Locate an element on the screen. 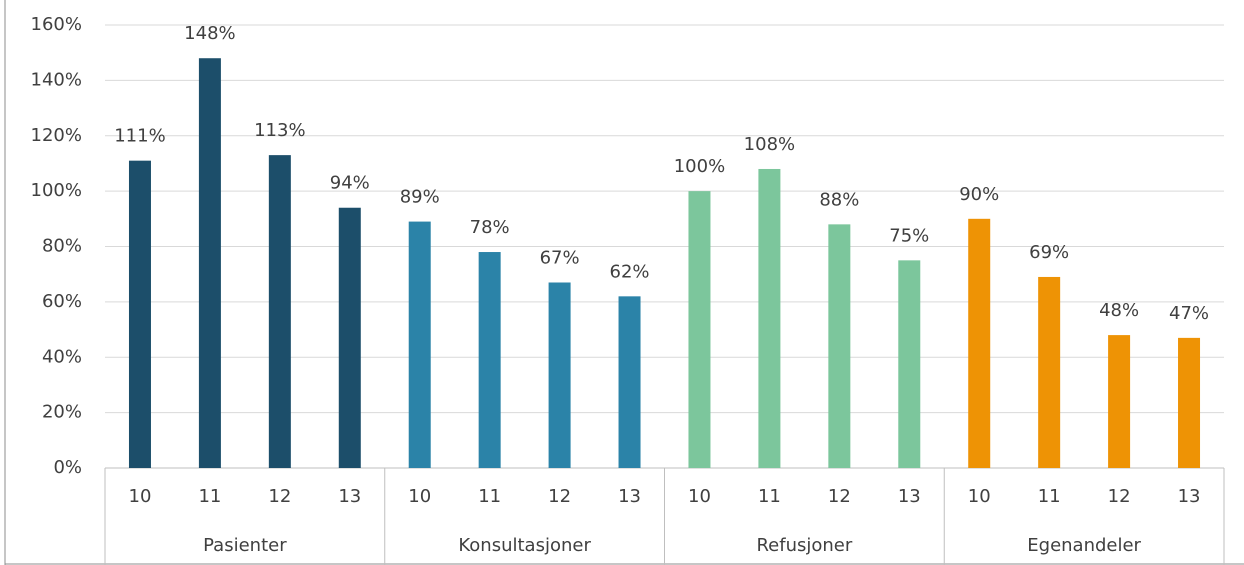 This screenshot has height=565, width=1244. value-label: 48% is located at coordinates (1119, 310).